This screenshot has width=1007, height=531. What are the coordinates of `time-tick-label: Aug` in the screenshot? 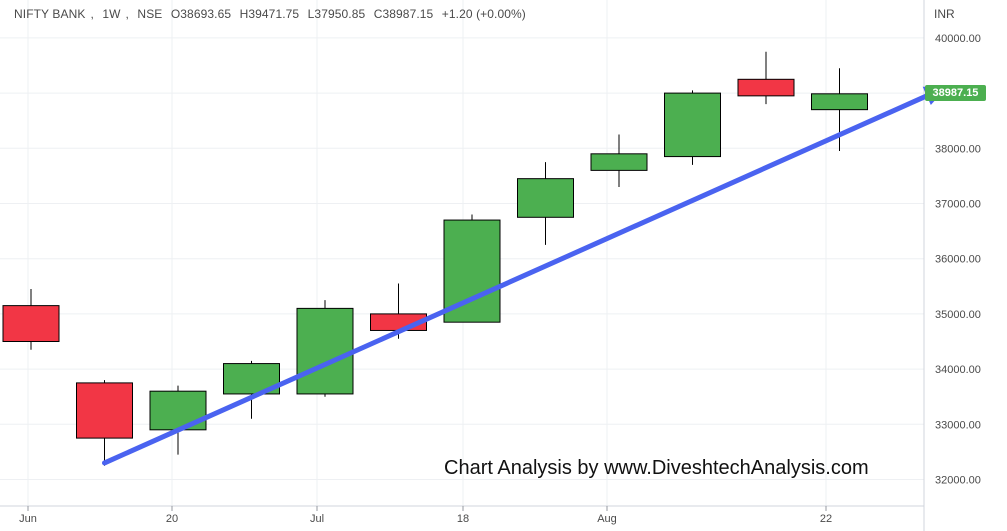 It's located at (607, 519).